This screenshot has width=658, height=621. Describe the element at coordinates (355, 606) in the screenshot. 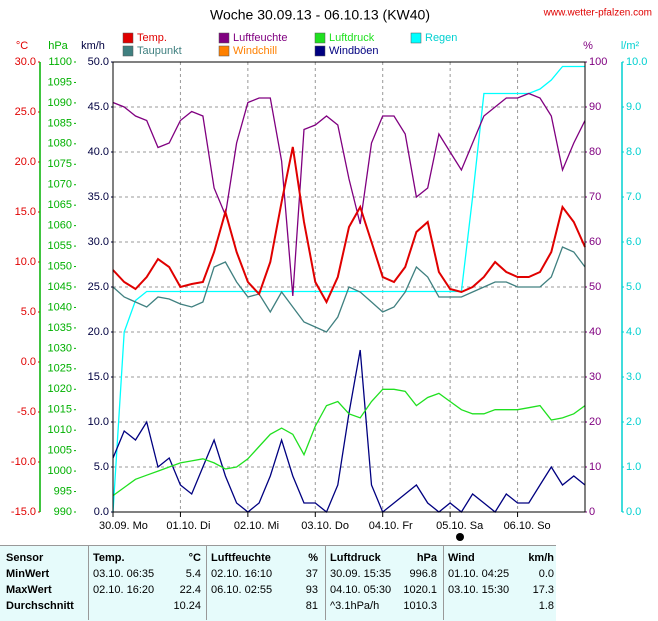

I see `table-cell: ^3.1hPa/h` at that location.